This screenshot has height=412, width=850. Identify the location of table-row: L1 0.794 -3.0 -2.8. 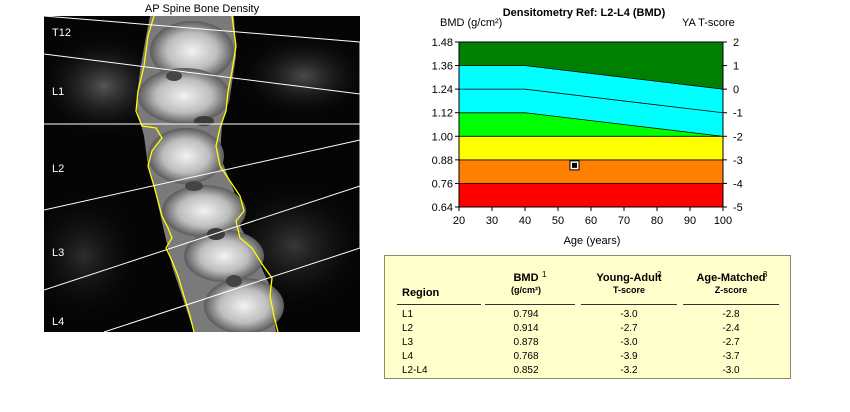
(587, 314).